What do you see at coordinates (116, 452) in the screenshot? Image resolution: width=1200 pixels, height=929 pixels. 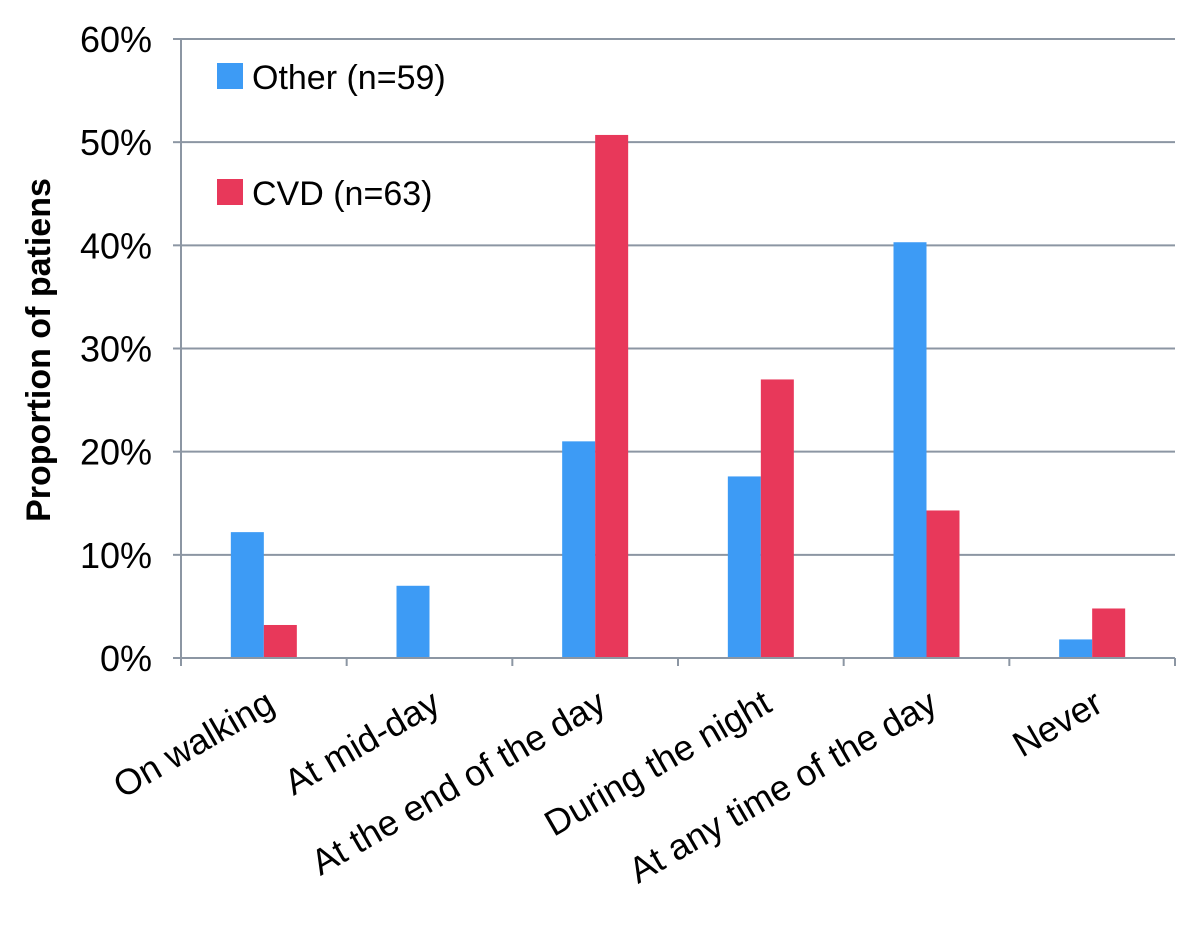 I see `y-tick-label: 20%` at bounding box center [116, 452].